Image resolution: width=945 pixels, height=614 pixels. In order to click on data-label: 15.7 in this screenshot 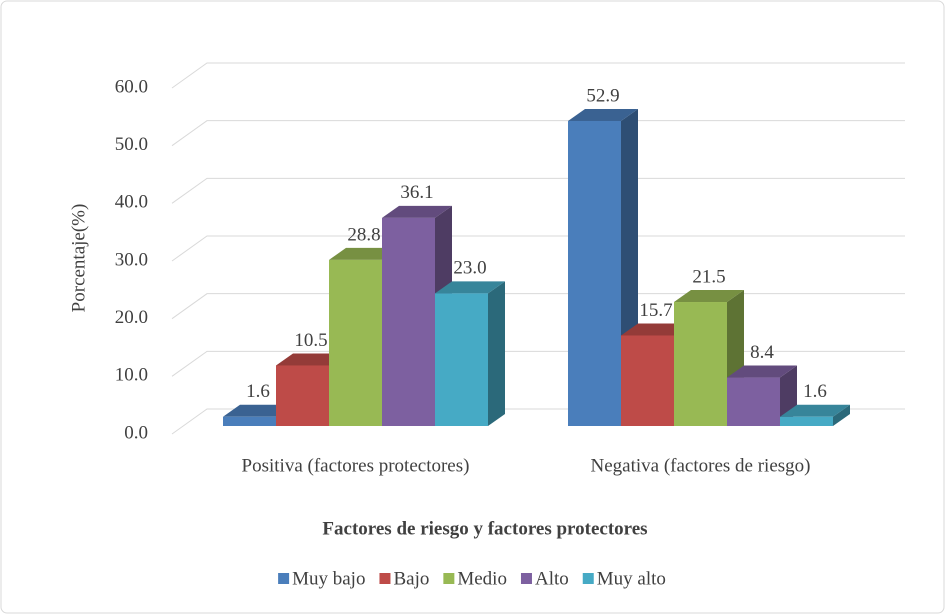, I will do `click(655, 310)`.